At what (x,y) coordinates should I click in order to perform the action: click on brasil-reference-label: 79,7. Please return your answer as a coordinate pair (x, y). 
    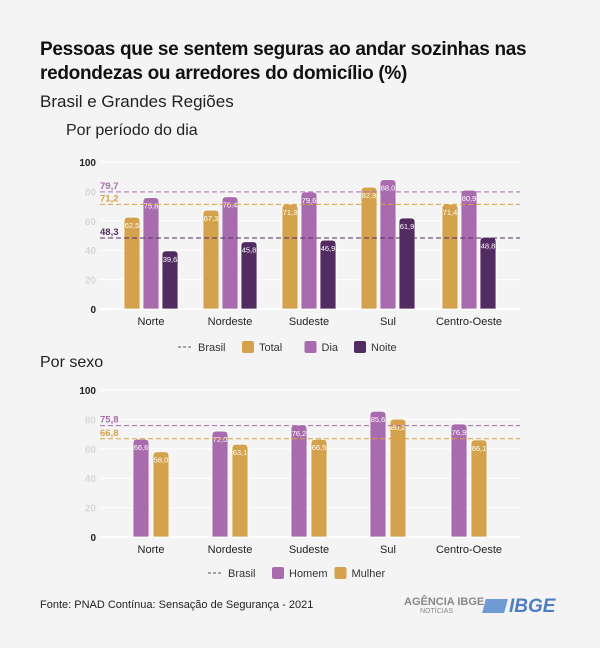
    Looking at the image, I should click on (109, 186).